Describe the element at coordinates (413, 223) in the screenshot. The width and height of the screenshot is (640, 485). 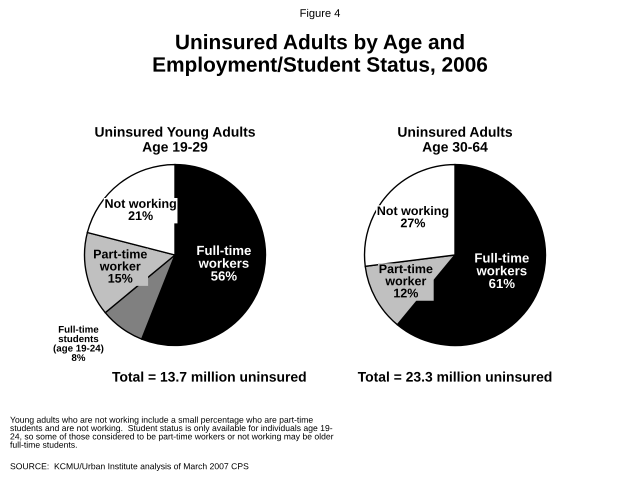
I see `data-label: 27%` at that location.